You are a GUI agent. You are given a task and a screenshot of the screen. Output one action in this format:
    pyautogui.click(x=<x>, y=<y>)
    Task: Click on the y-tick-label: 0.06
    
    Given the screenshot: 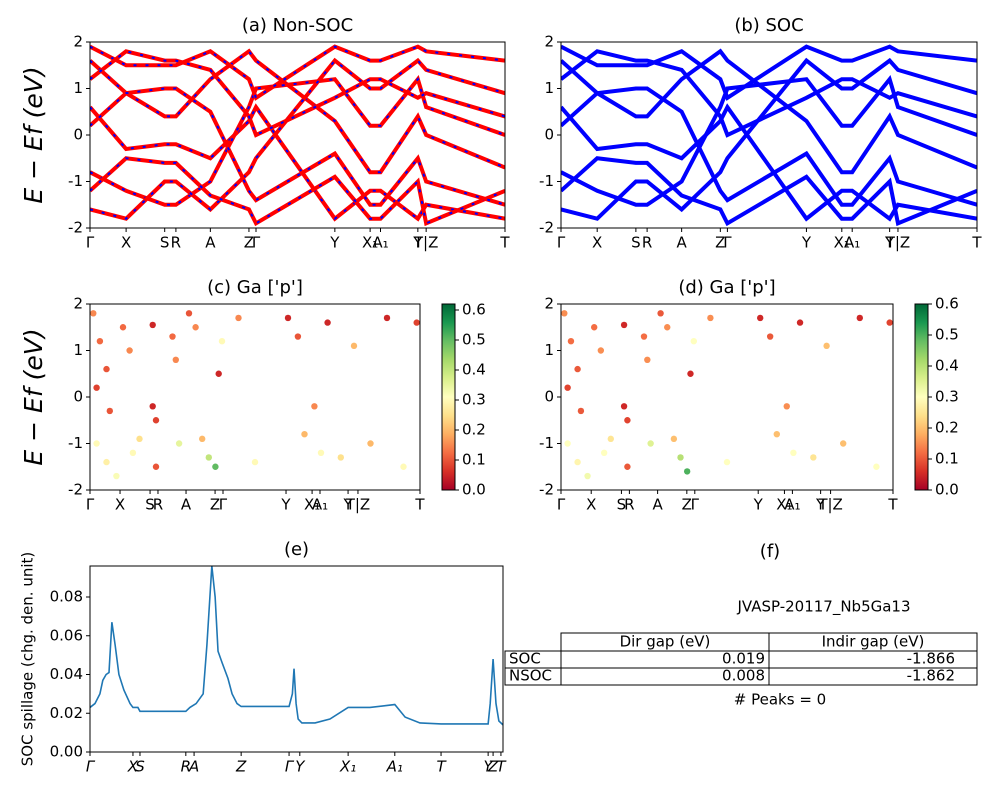 What is the action you would take?
    pyautogui.click(x=66, y=635)
    